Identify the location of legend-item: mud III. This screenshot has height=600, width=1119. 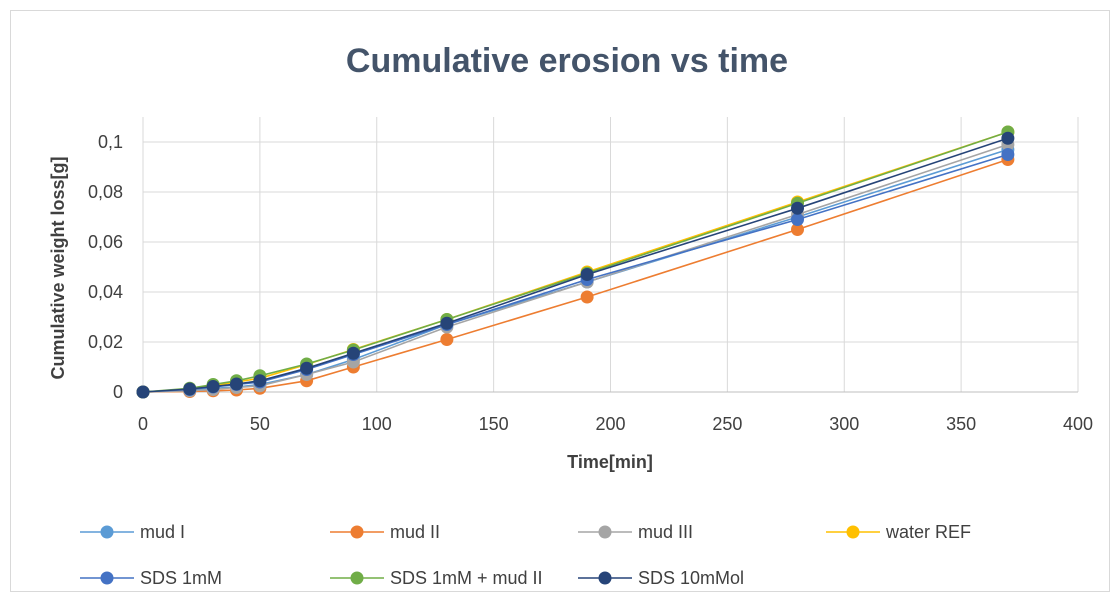
(635, 532).